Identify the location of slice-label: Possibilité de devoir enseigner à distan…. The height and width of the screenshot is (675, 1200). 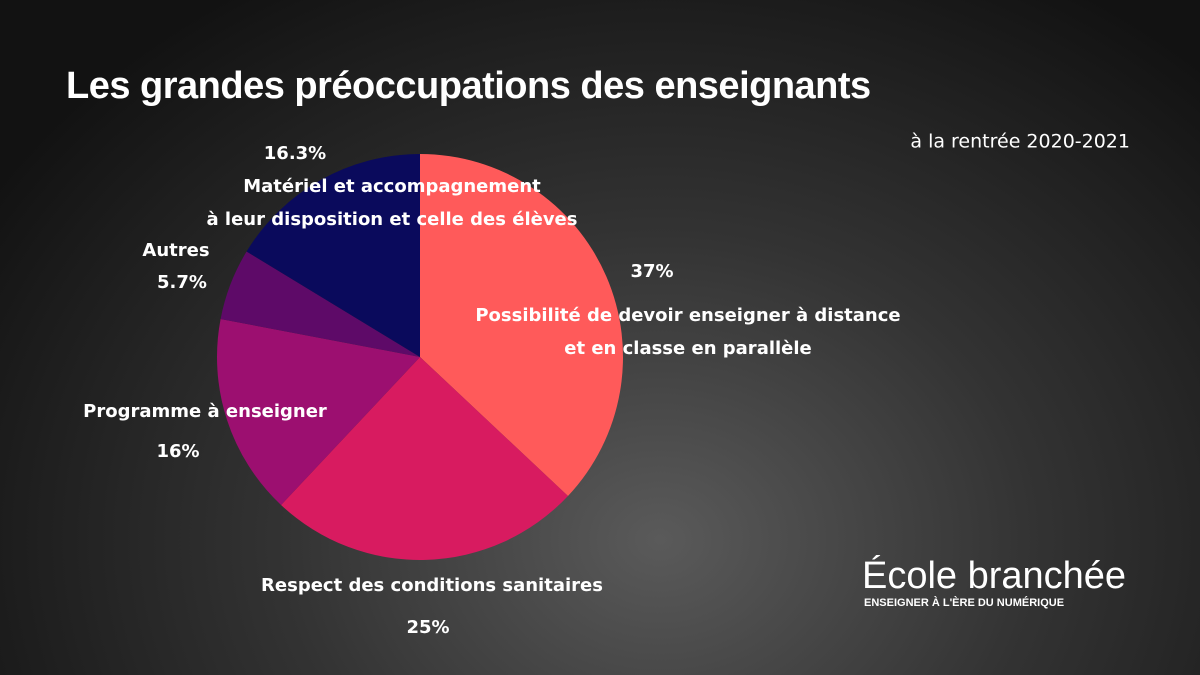
(687, 332).